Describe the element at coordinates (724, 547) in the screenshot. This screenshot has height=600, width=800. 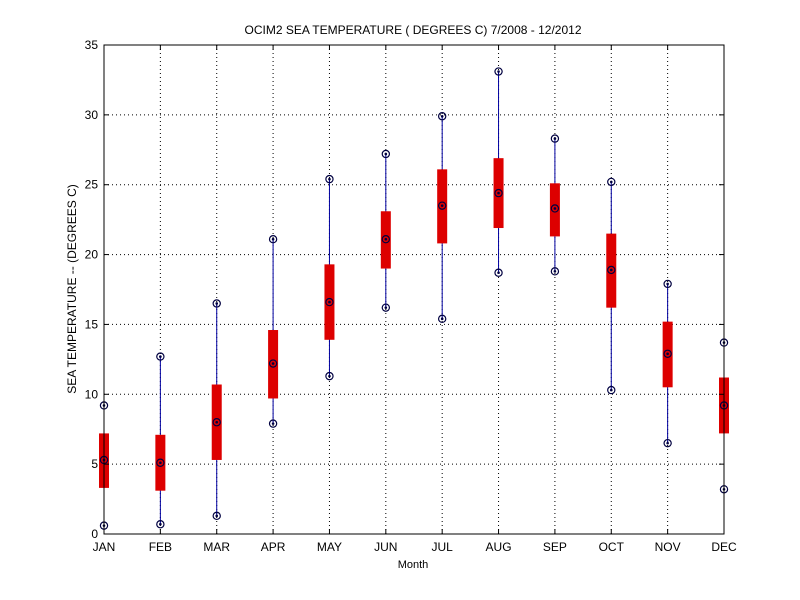
I see `x-tick-label: DEC` at that location.